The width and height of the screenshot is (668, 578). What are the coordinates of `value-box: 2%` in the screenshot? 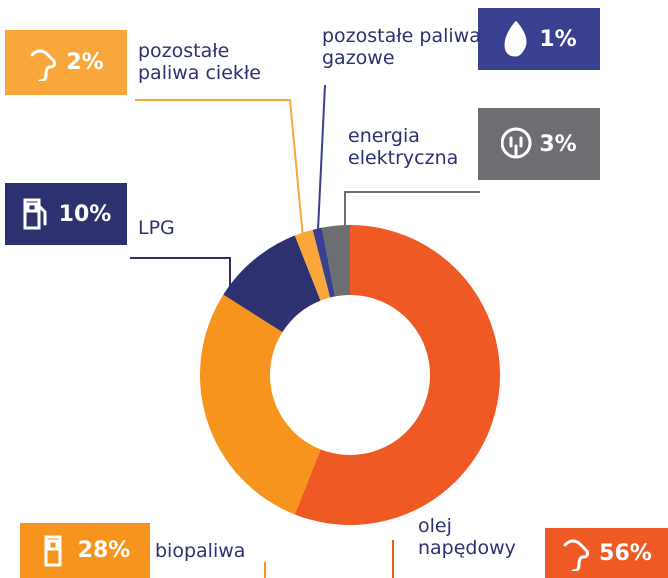 It's located at (66, 62).